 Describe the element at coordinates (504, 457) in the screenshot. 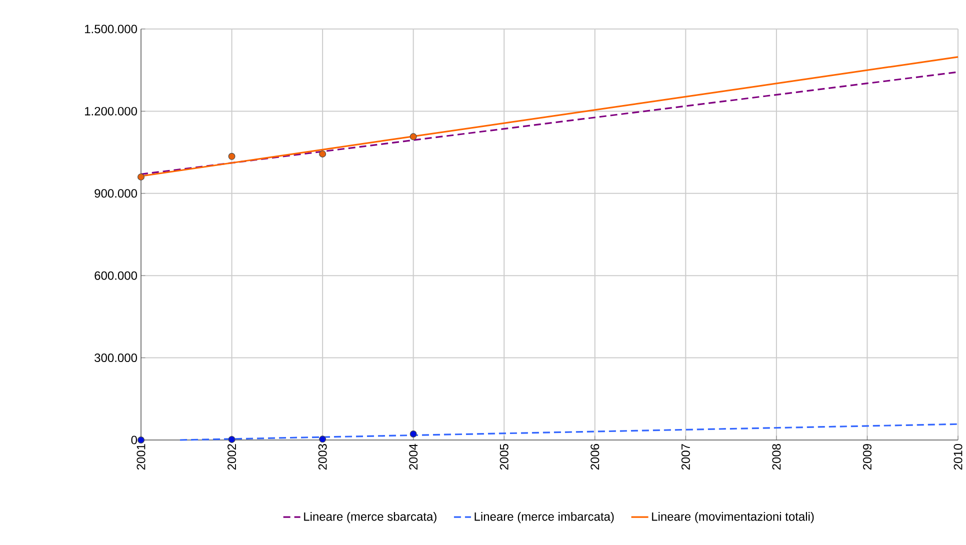

I see `x-tick-label: 2005` at that location.